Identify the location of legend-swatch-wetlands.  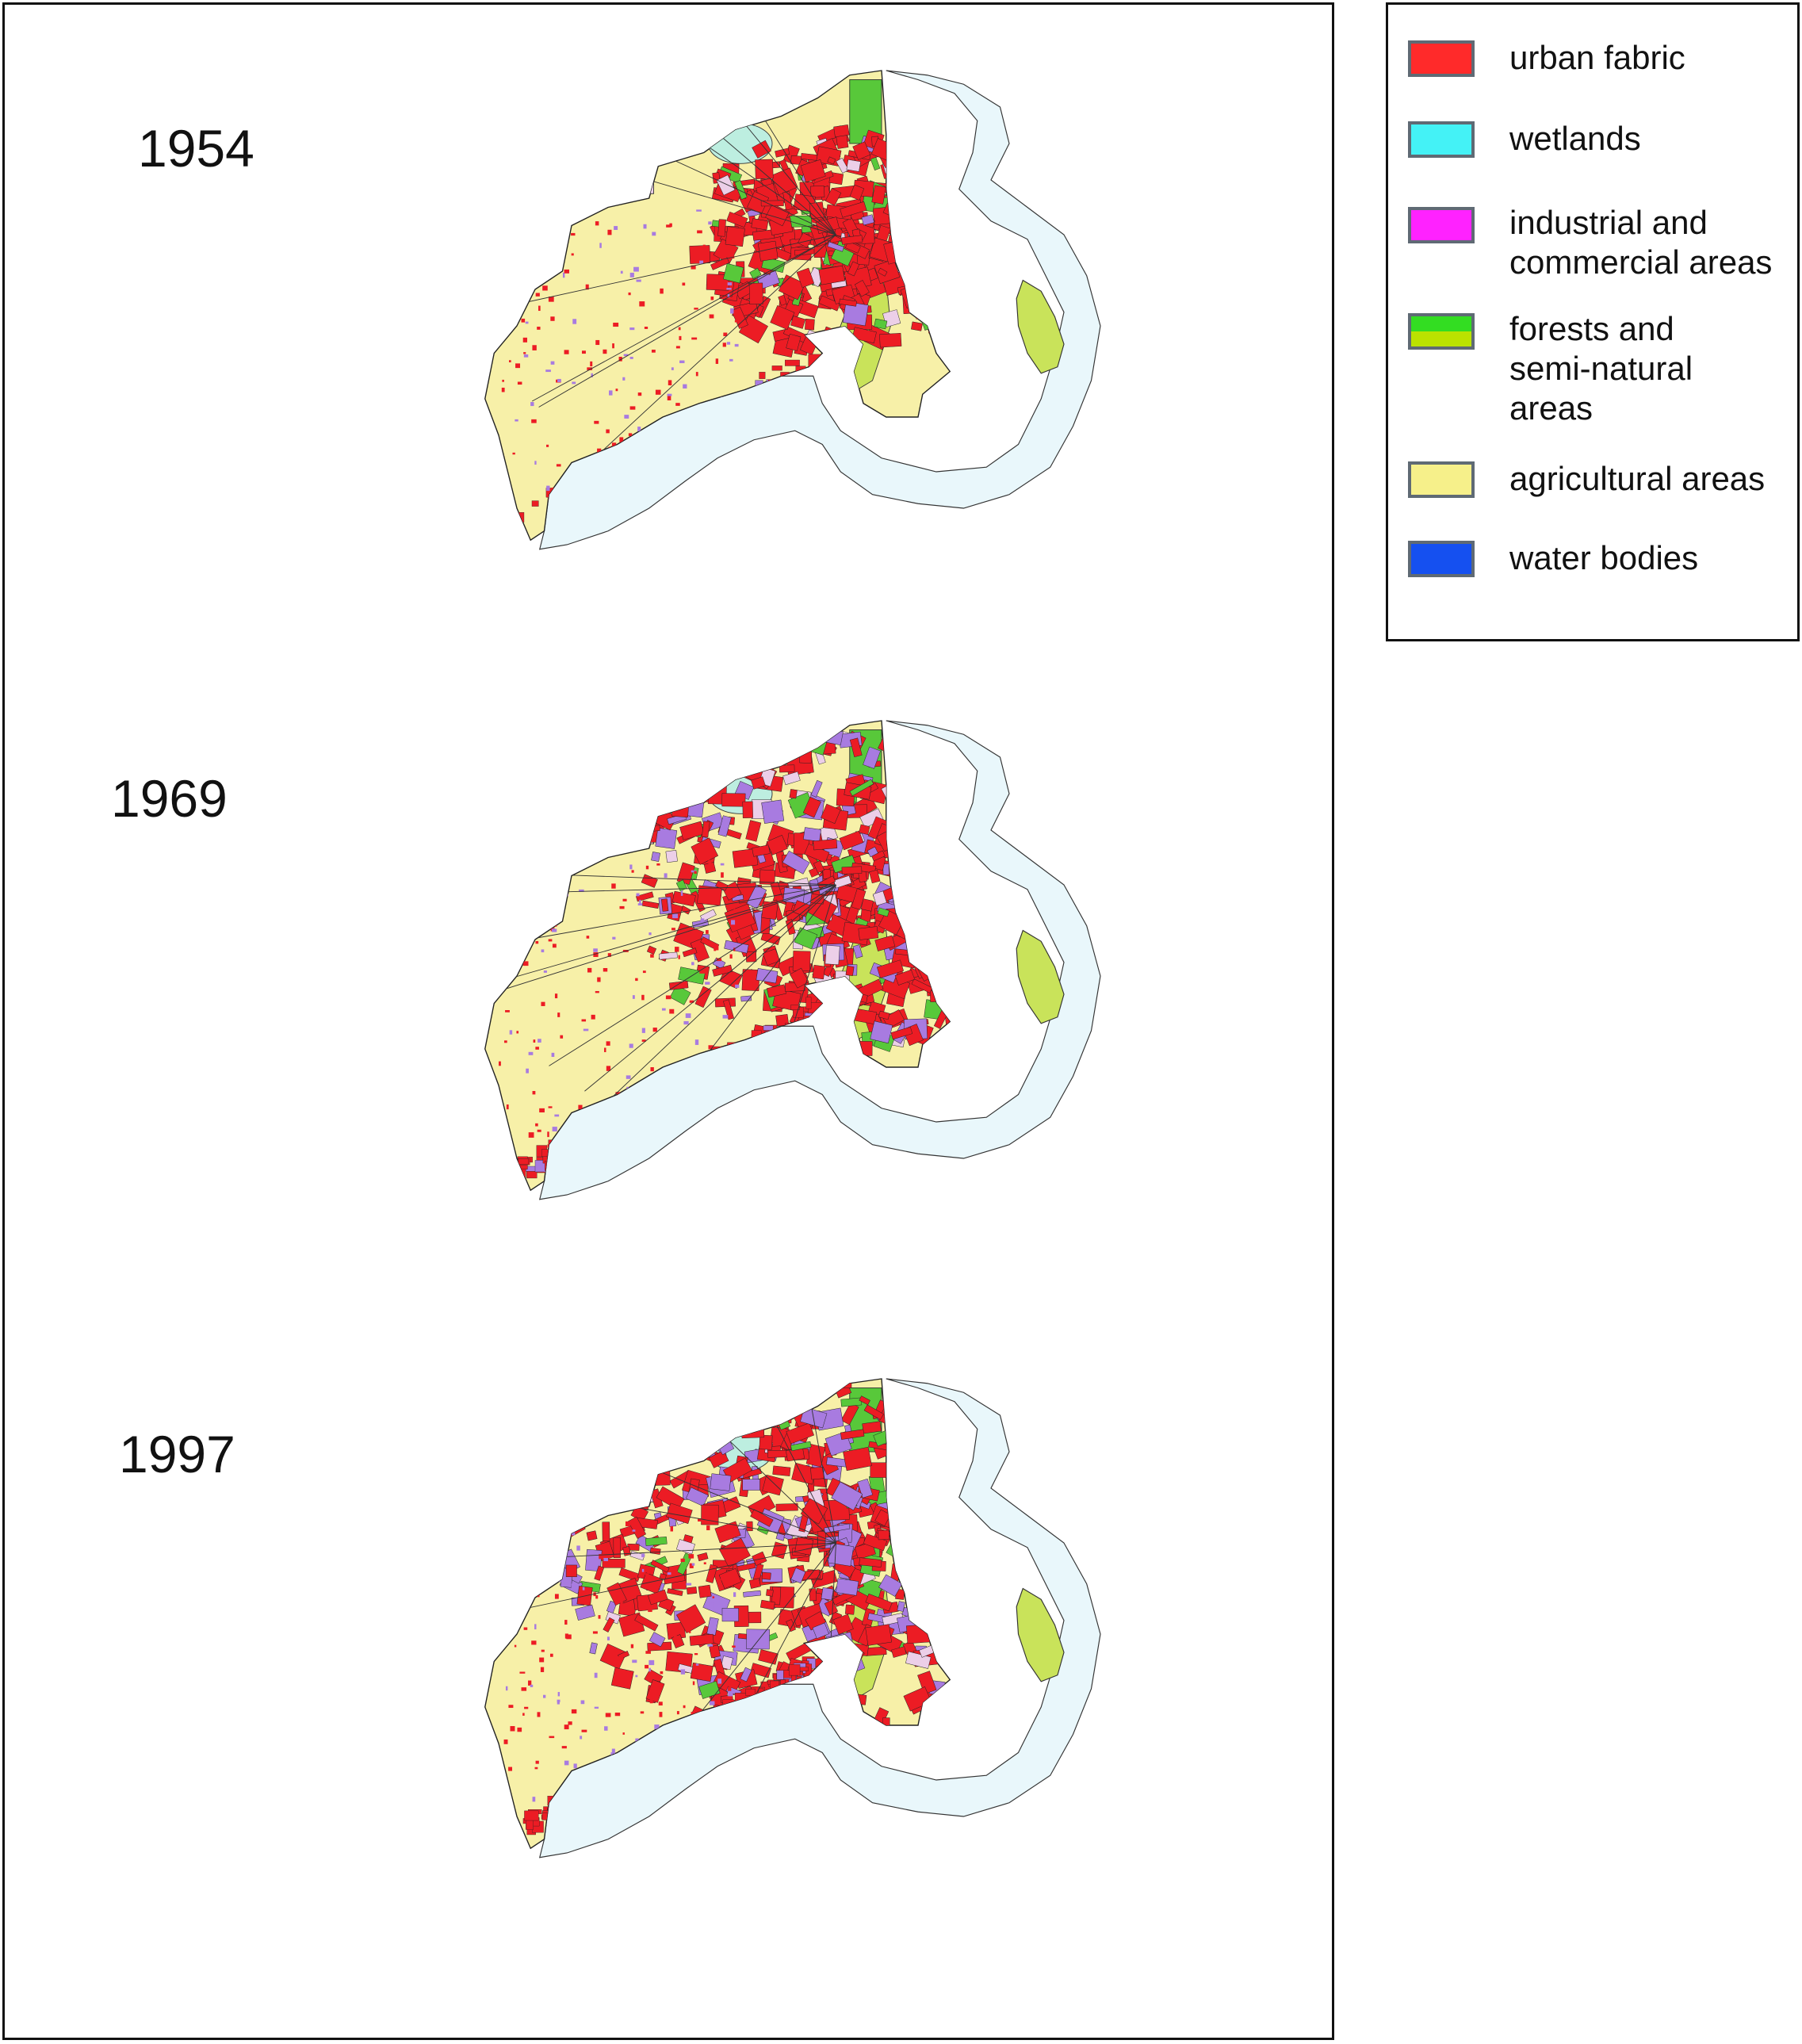
(1441, 139).